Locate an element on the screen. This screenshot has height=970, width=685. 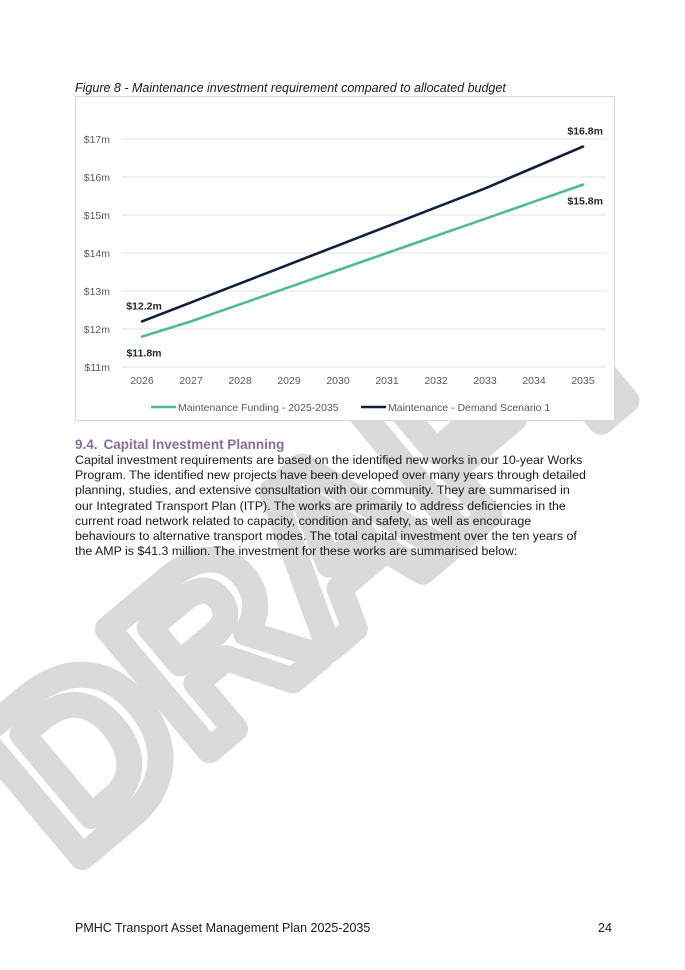
y-tick-label: $13m is located at coordinates (97, 292).